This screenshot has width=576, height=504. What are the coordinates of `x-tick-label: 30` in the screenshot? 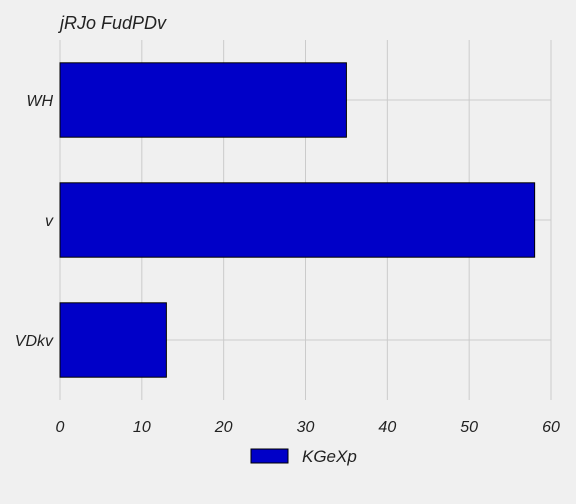 It's located at (306, 427).